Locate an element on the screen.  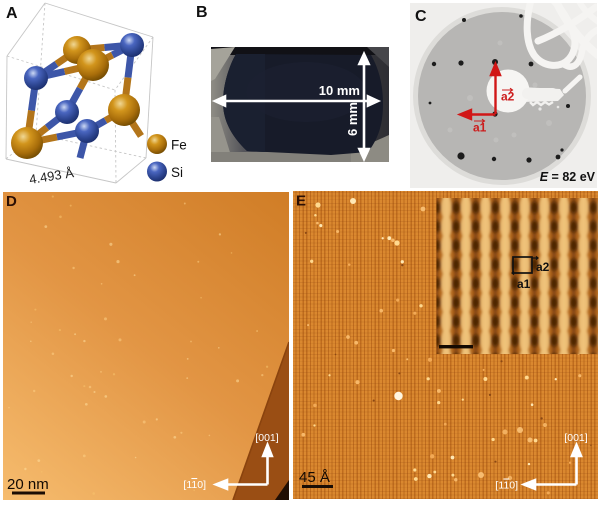
svg-text: 6 mm is located at coordinates (352, 119).